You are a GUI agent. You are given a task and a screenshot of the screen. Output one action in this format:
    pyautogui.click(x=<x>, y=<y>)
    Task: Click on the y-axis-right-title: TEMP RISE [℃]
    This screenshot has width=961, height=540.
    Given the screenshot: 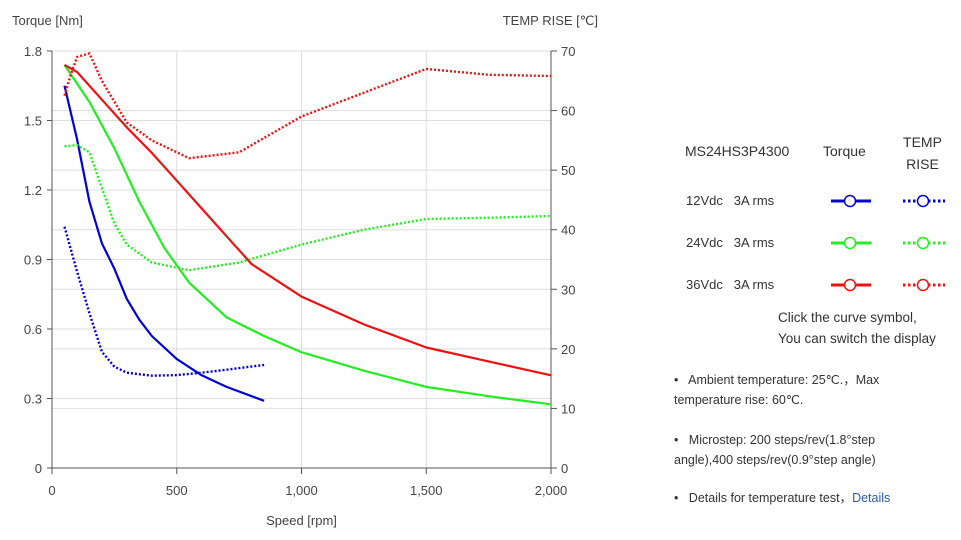 What is the action you would take?
    pyautogui.click(x=550, y=20)
    